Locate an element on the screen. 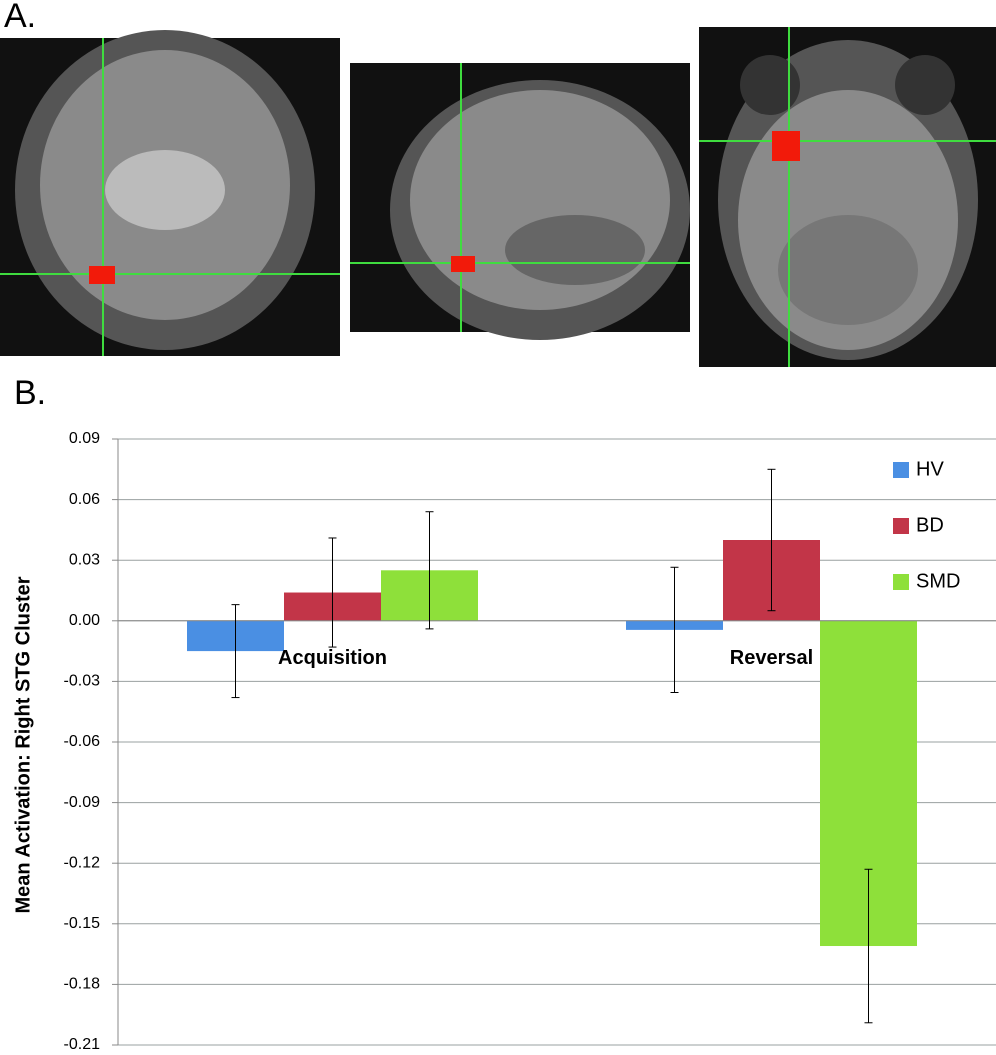  x-tick-label: Acquisition is located at coordinates (332, 658).